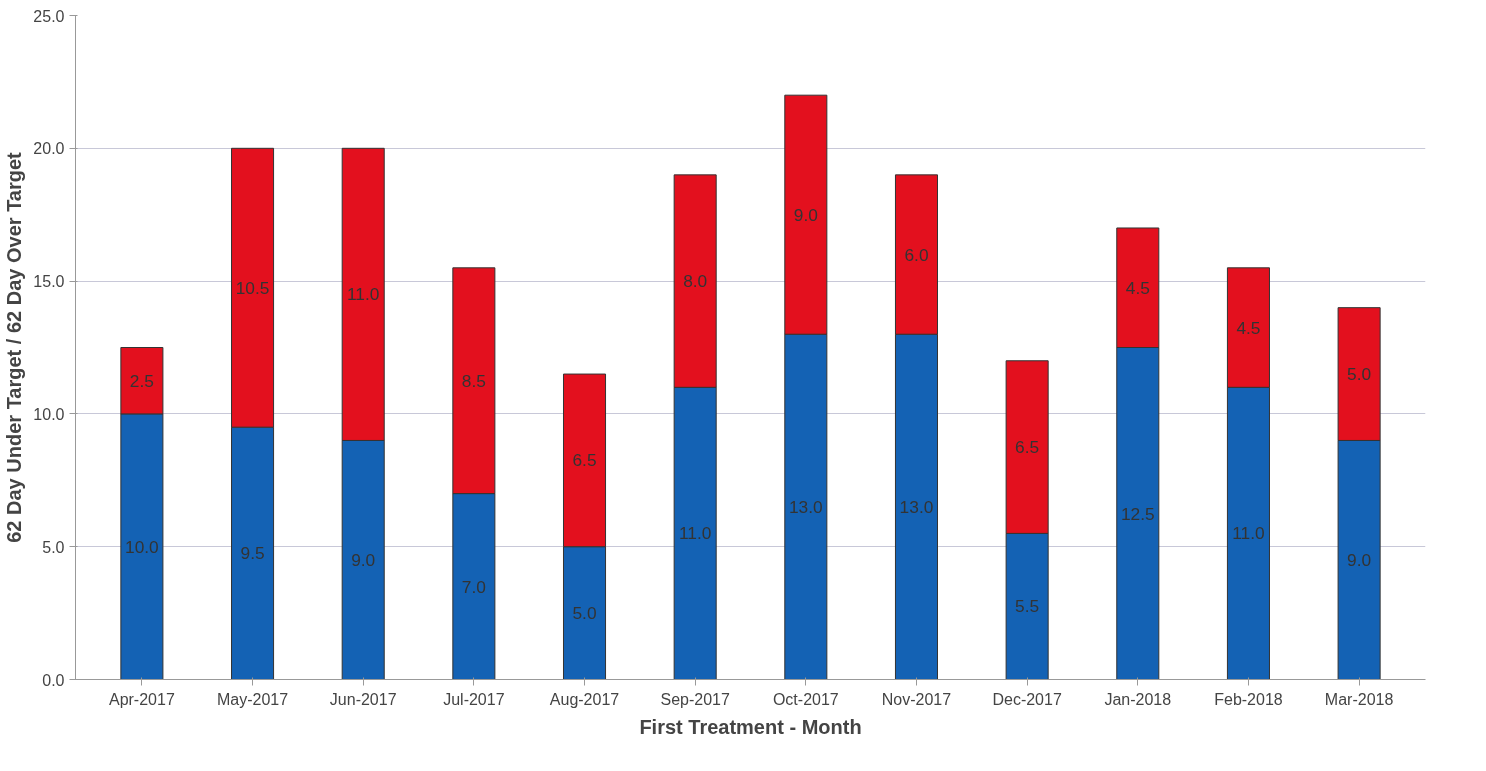 Image resolution: width=1486 pixels, height=771 pixels. I want to click on y-tick-label: 10.0, so click(49, 414).